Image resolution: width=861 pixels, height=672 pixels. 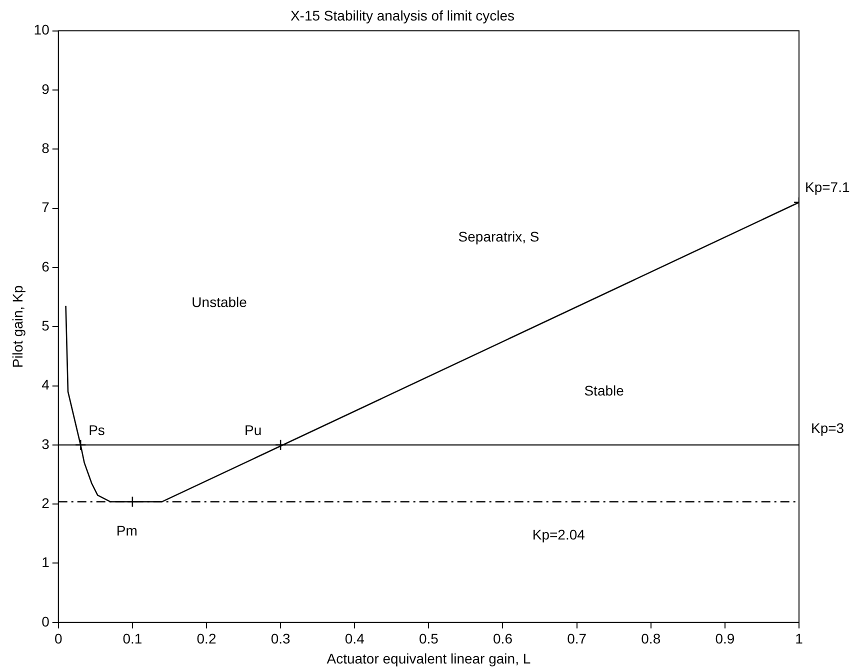 What do you see at coordinates (17, 326) in the screenshot?
I see `y-axis-title: Pilot gain, Kp` at bounding box center [17, 326].